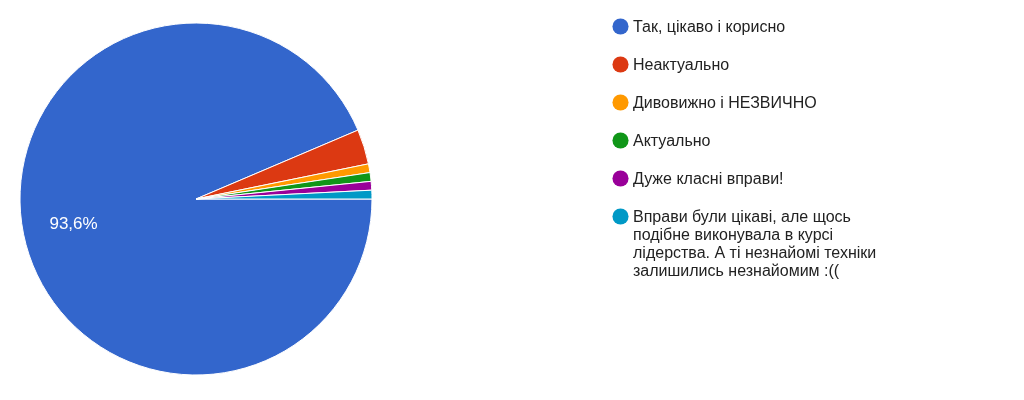 The image size is (1024, 400). What do you see at coordinates (73, 223) in the screenshot?
I see `data-label: 93,6%` at bounding box center [73, 223].